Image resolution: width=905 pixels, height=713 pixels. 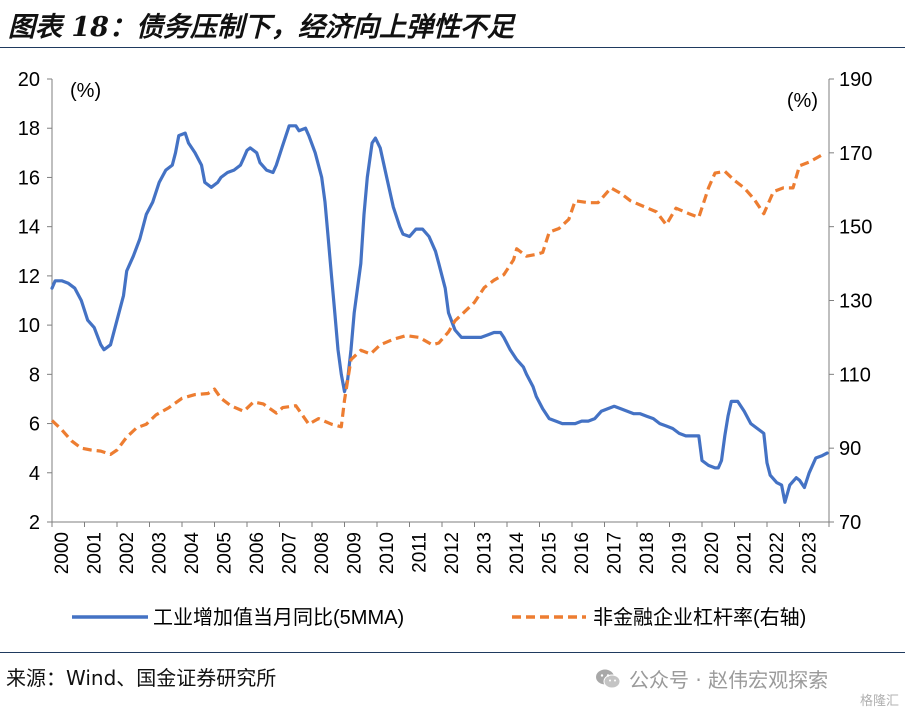 What do you see at coordinates (29, 178) in the screenshot?
I see `left-tick-label: 16` at bounding box center [29, 178].